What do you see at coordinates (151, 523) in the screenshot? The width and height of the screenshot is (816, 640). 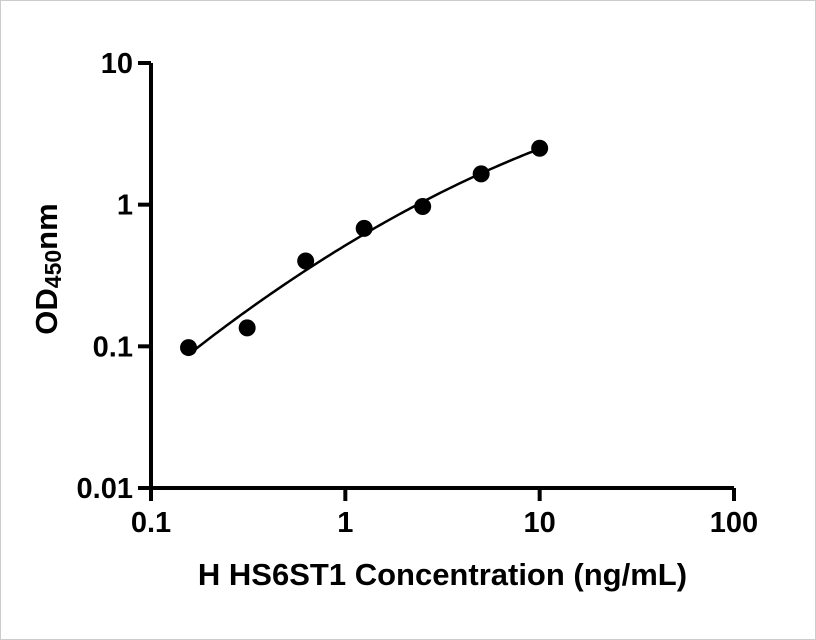 I see `x-tick-label: 0.1` at bounding box center [151, 523].